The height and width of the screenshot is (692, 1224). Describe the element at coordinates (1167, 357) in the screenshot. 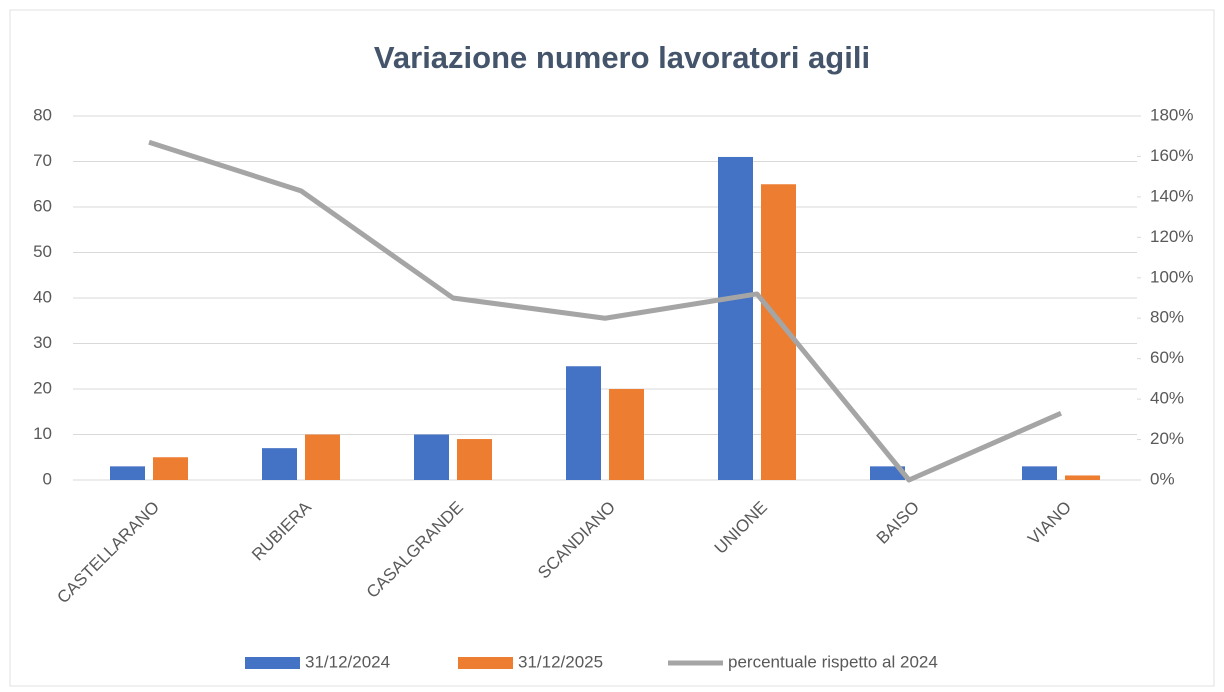

I see `y2-tick-label: 60%` at that location.